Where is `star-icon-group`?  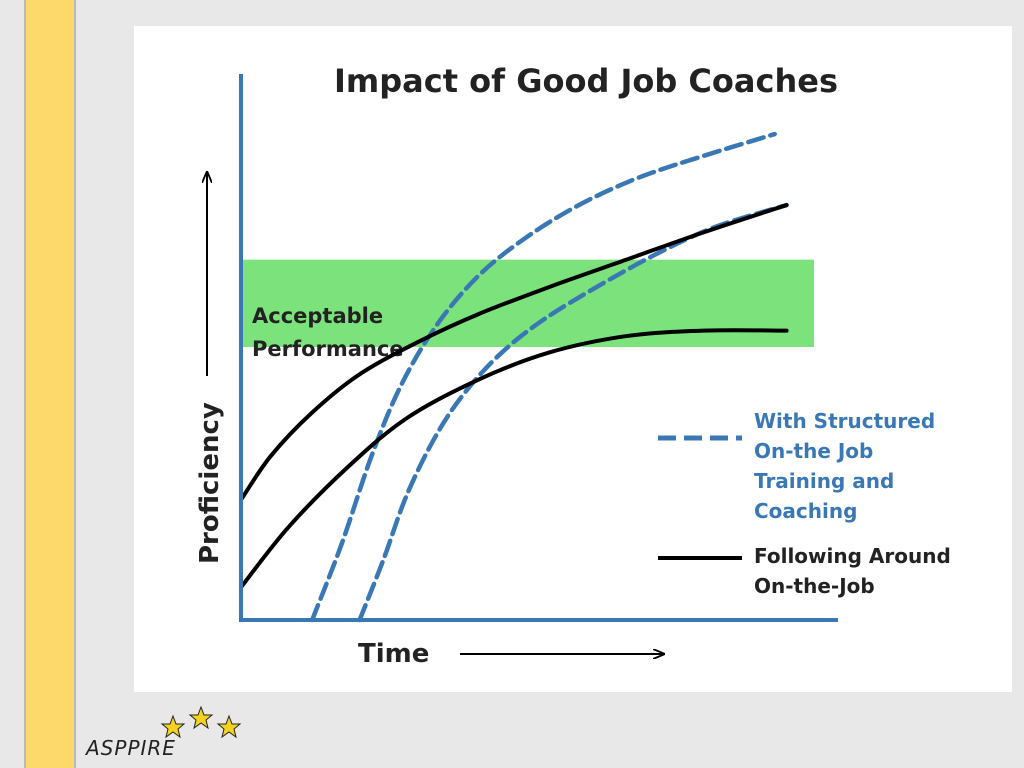 star-icon-group is located at coordinates (201, 722).